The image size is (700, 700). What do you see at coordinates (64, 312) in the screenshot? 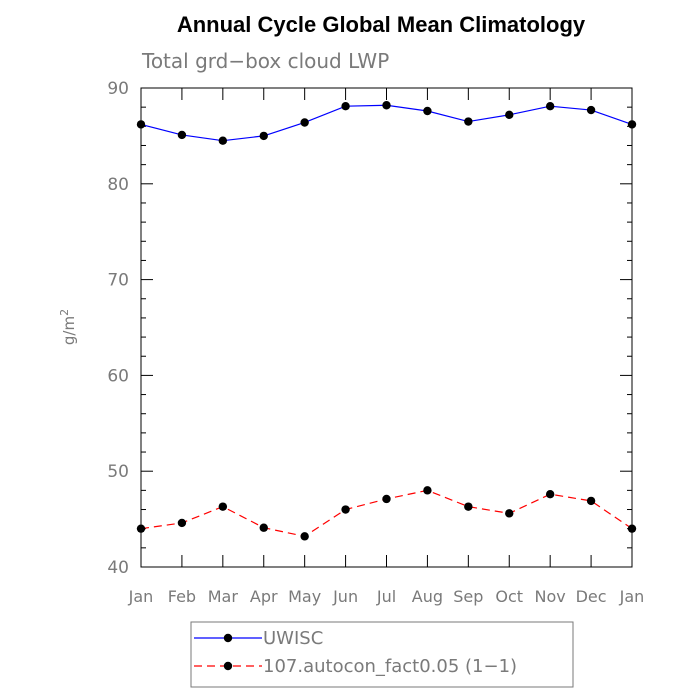
I see `y-axis-label-superscript: 2` at bounding box center [64, 312].